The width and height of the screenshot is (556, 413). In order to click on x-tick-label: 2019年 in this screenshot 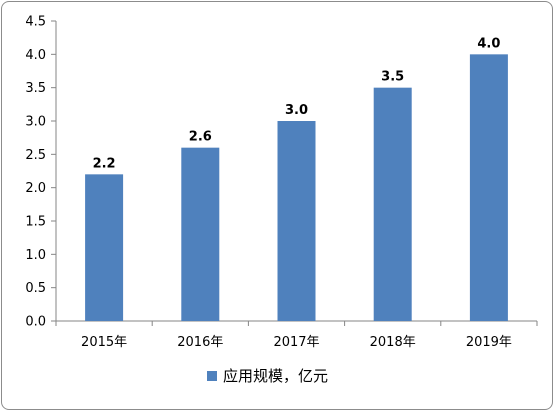, I will do `click(489, 342)`.